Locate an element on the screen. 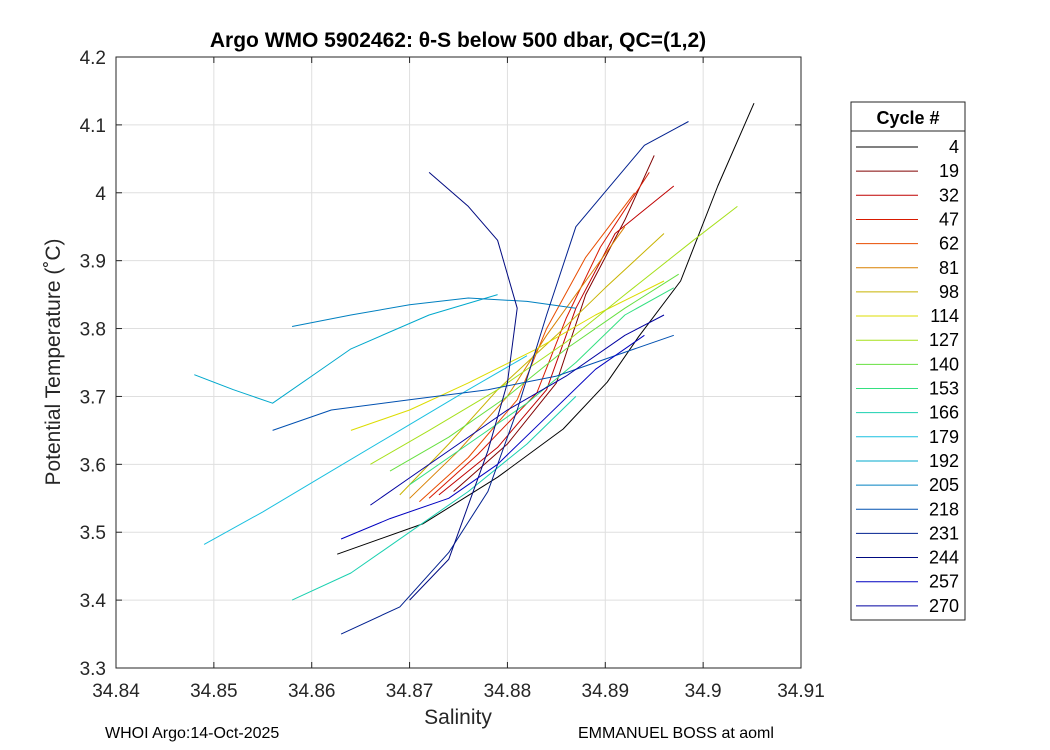  legend-entry-label: 4 is located at coordinates (954, 147).